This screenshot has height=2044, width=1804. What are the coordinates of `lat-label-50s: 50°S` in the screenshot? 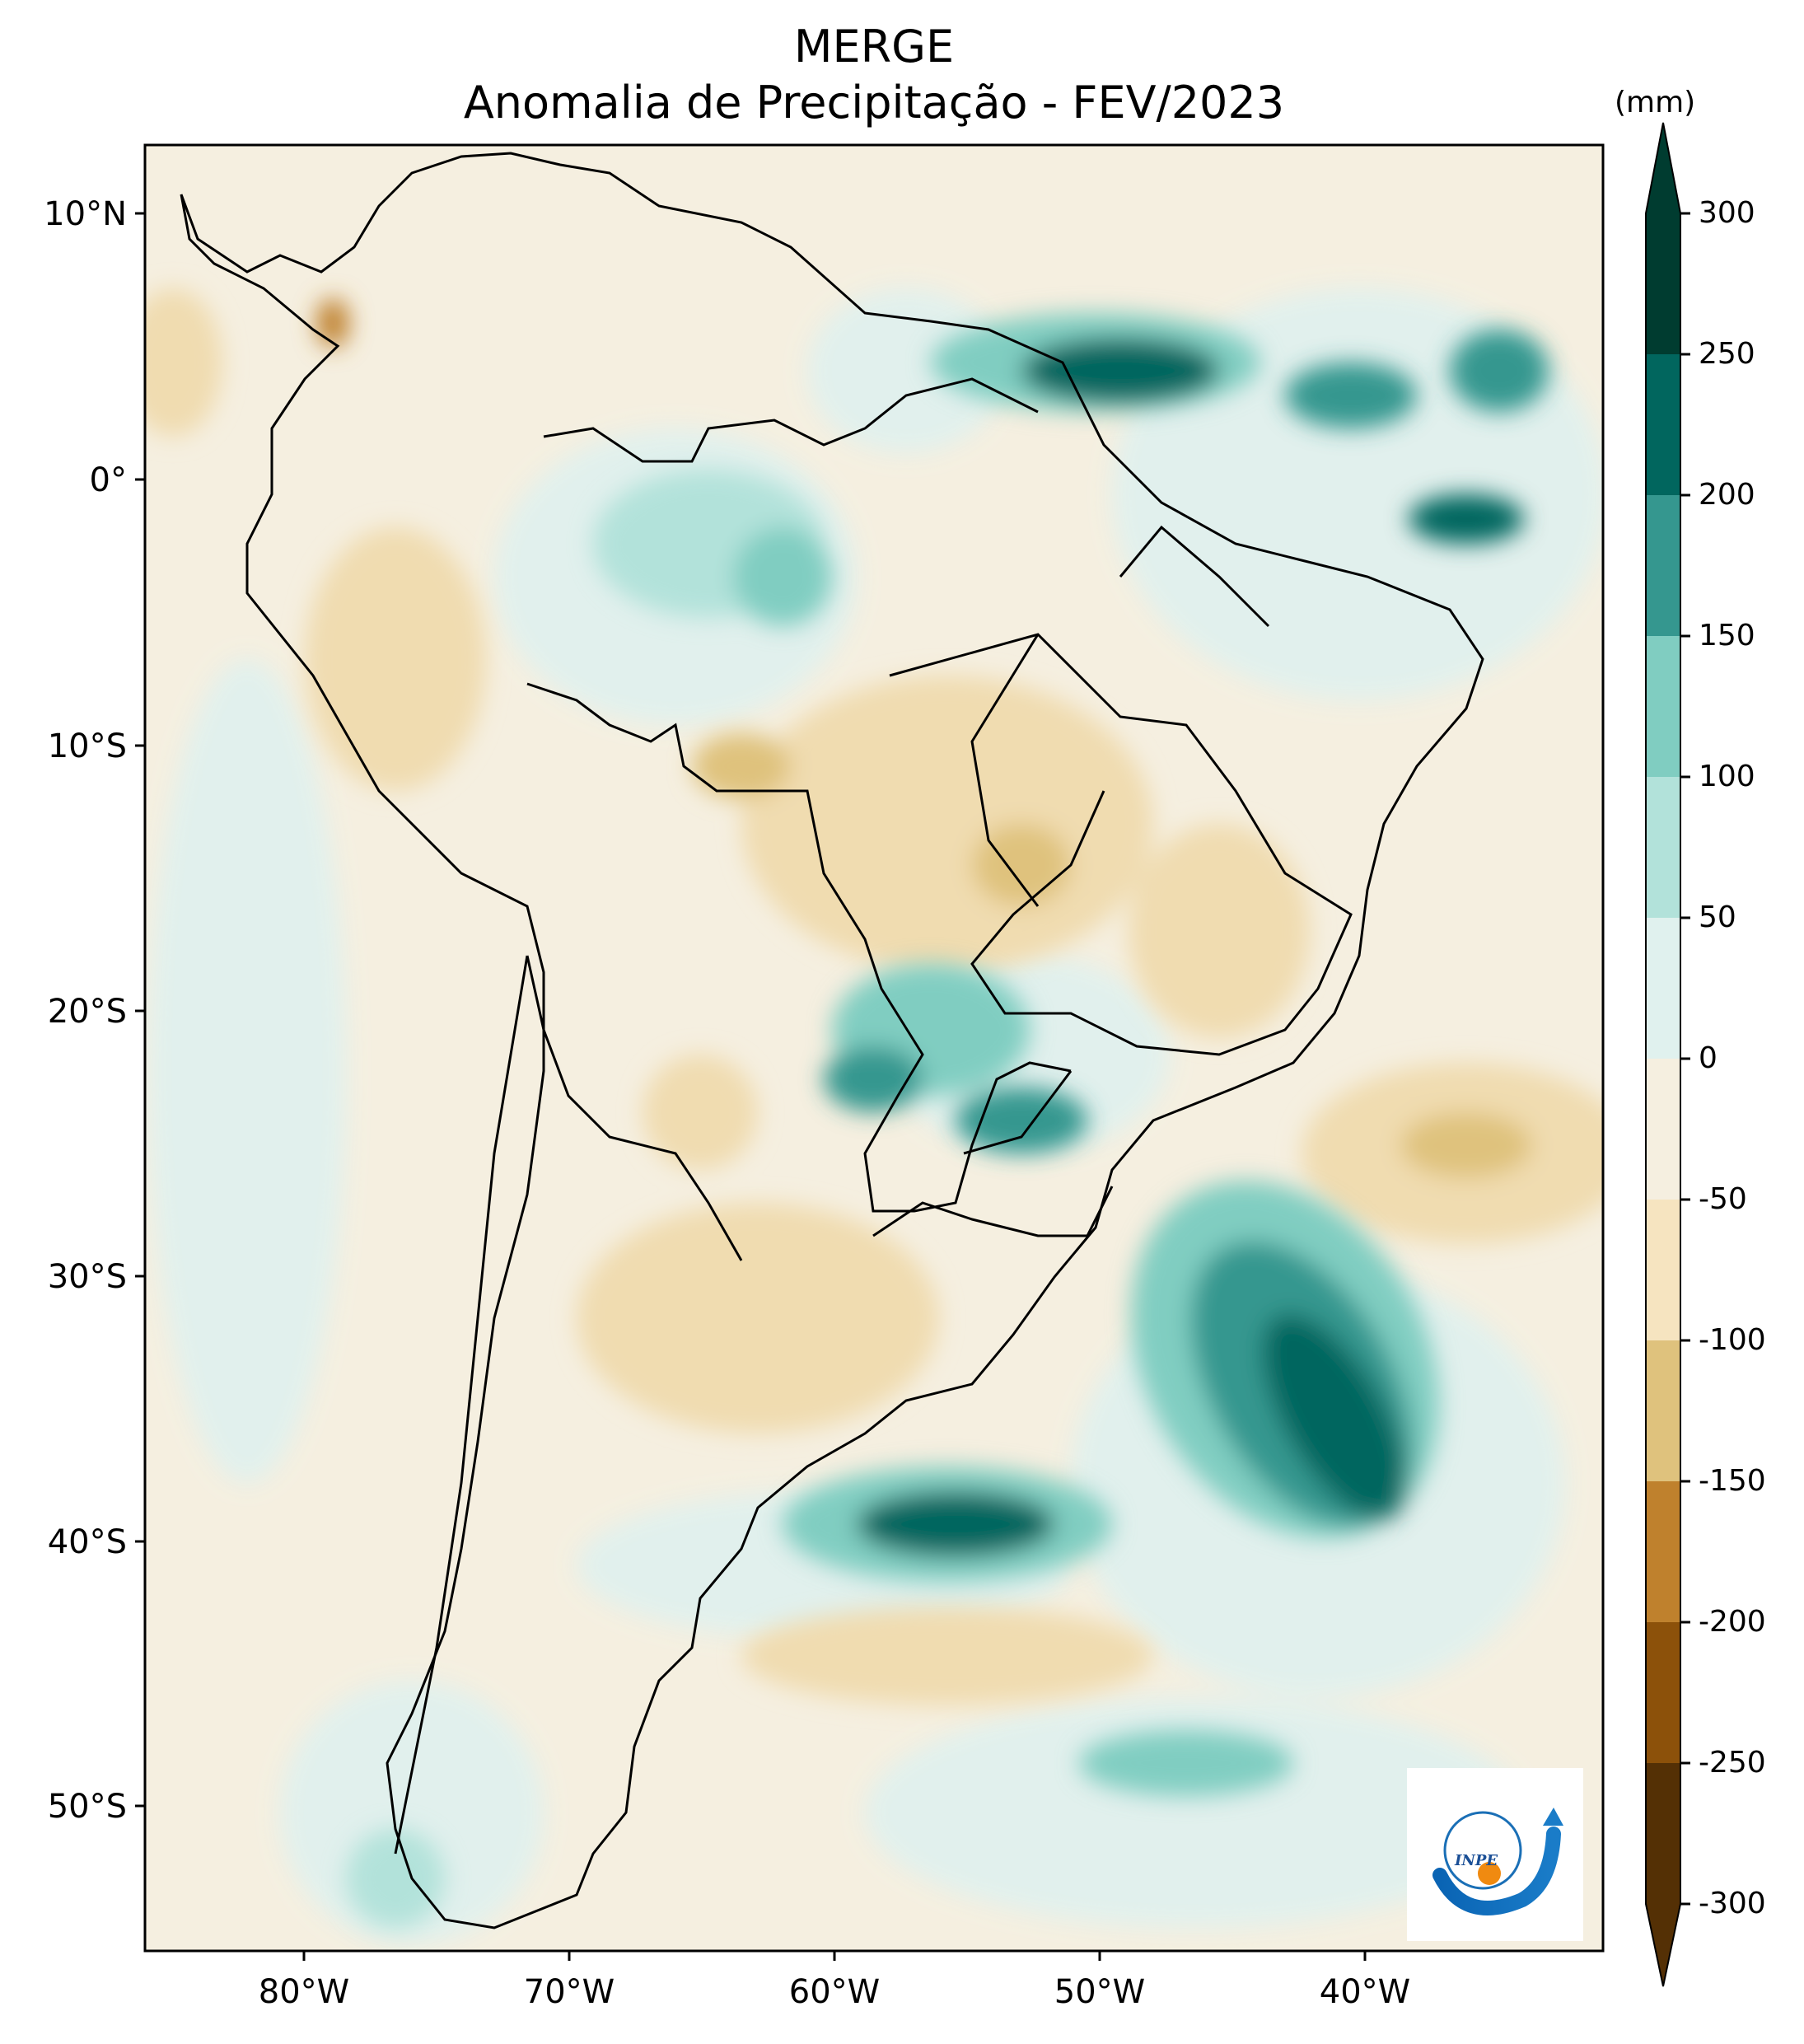 It's located at (87, 1807).